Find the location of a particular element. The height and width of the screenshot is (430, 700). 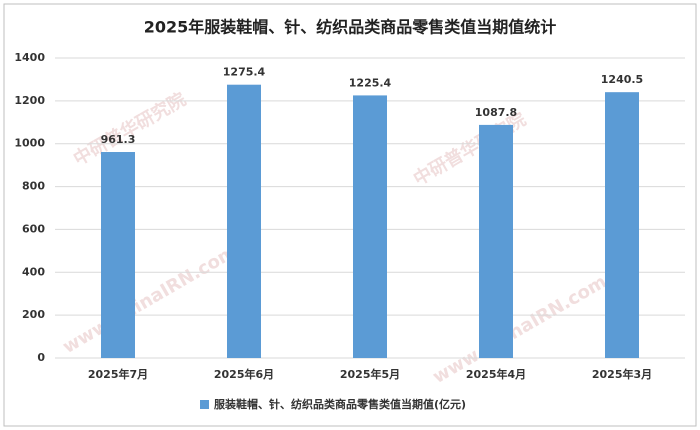

data-label: 1087.8 is located at coordinates (496, 112).